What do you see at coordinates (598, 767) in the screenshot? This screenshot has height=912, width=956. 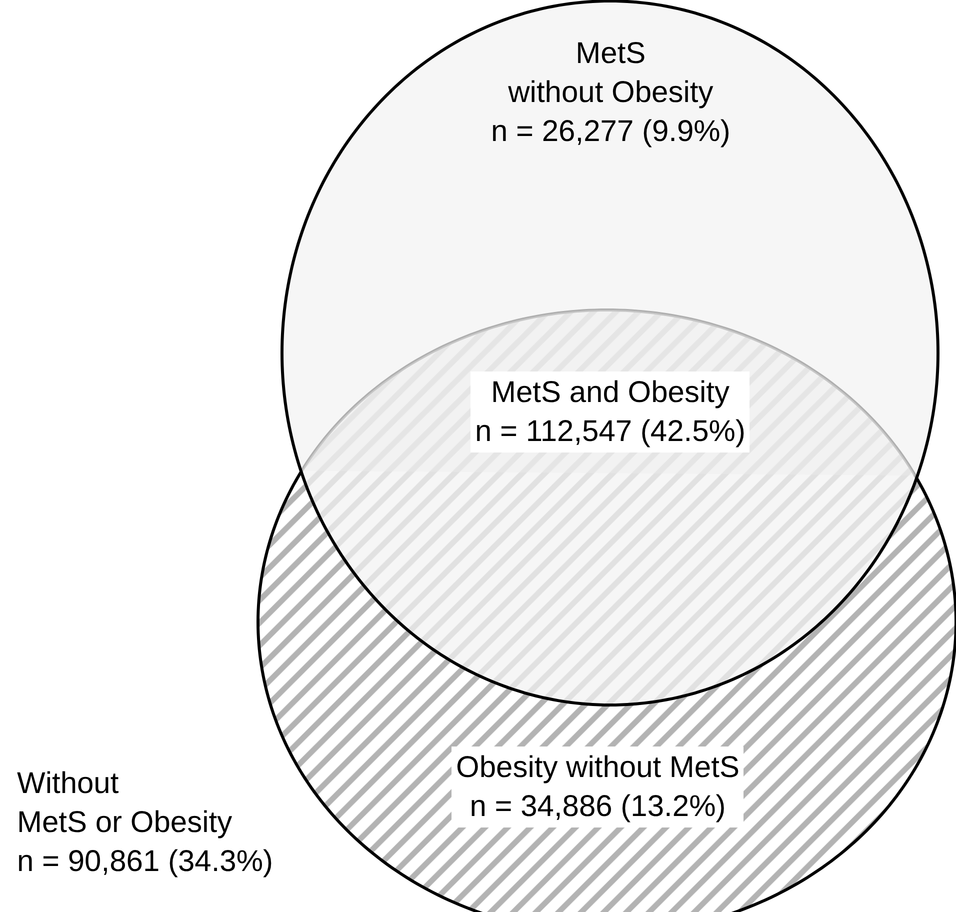 I see `category-label: Obesity without MetS` at bounding box center [598, 767].